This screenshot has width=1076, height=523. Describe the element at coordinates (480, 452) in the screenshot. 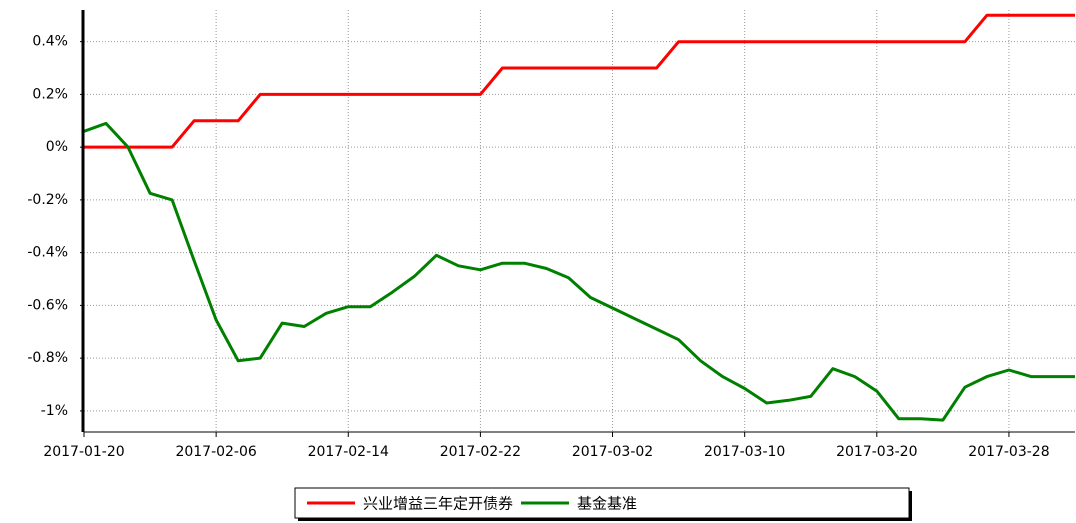

I see `x-tick-label: 2017-02-22` at that location.